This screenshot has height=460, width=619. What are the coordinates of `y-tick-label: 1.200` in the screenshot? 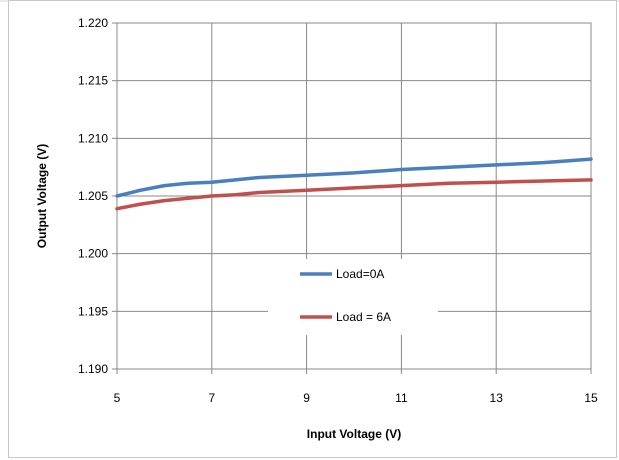 It's located at (93, 254).